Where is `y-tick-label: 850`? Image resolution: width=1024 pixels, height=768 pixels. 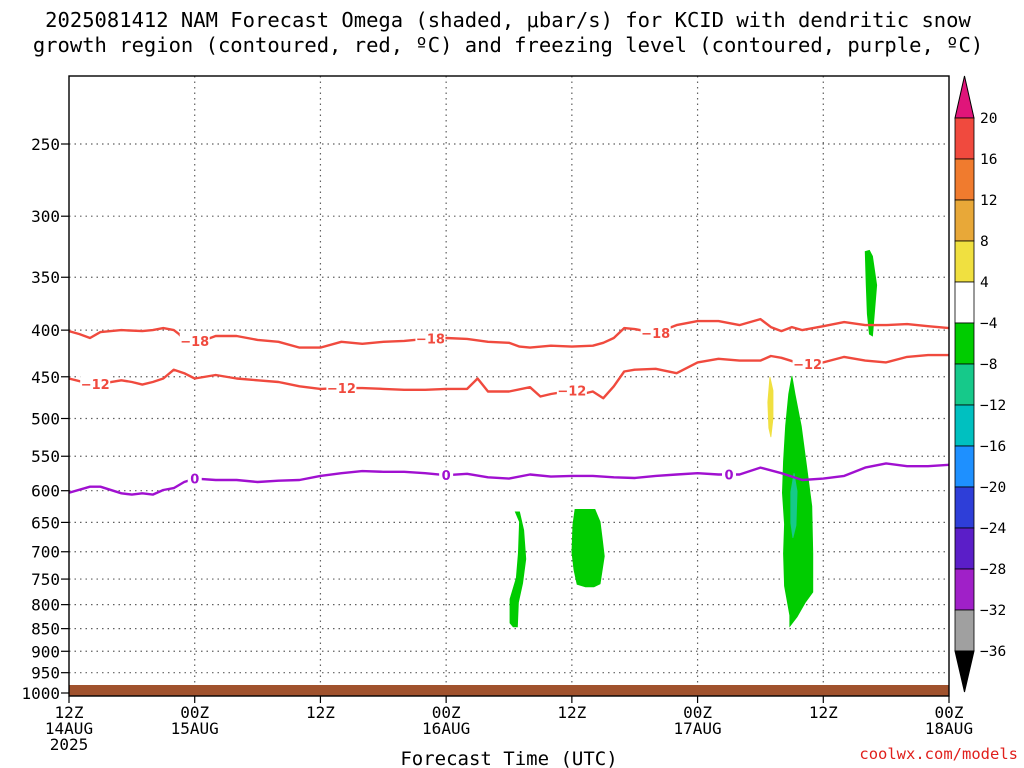
y-tick-label: 850 is located at coordinates (45, 629).